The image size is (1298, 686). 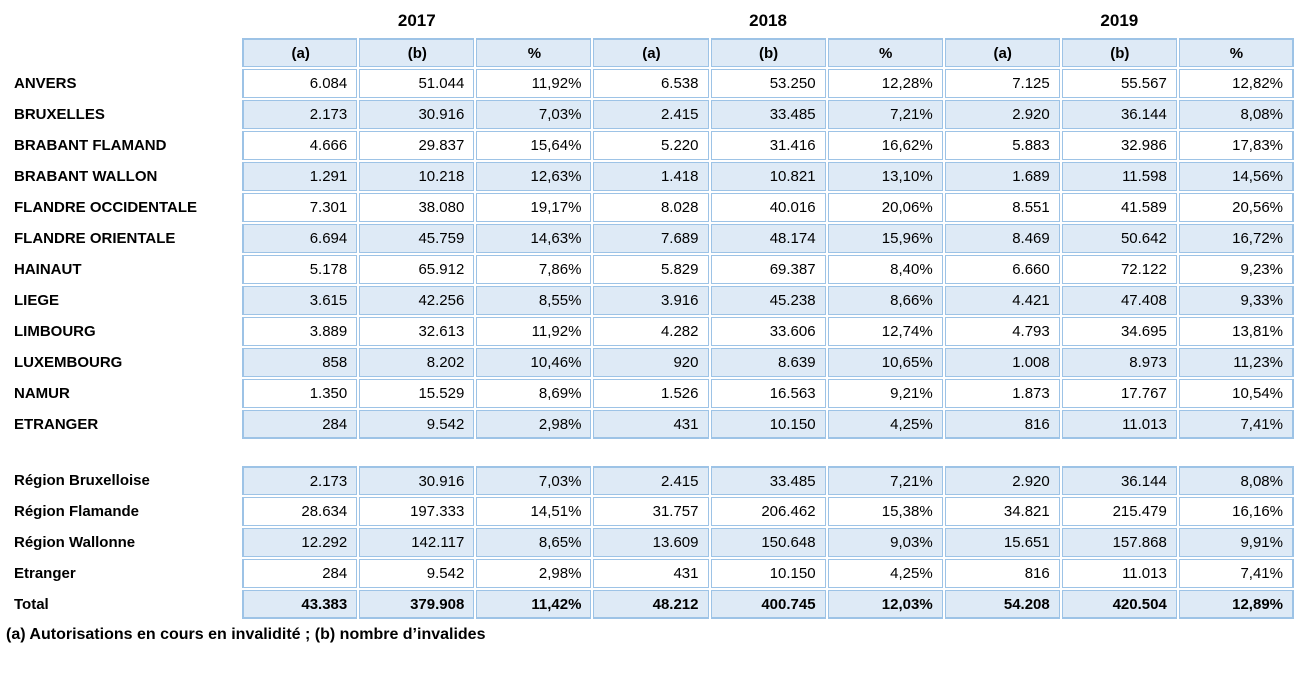 What do you see at coordinates (534, 145) in the screenshot?
I see `table-cell: 15,64%` at bounding box center [534, 145].